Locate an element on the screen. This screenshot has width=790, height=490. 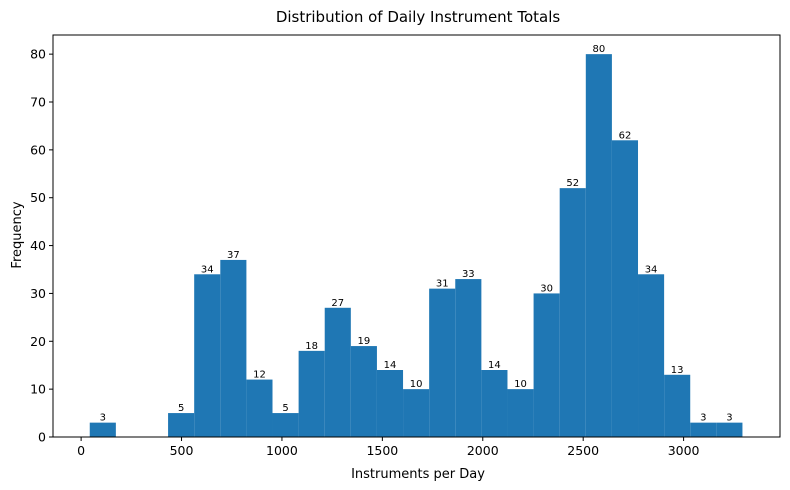
x-axis-title: Instruments per Day is located at coordinates (418, 474).